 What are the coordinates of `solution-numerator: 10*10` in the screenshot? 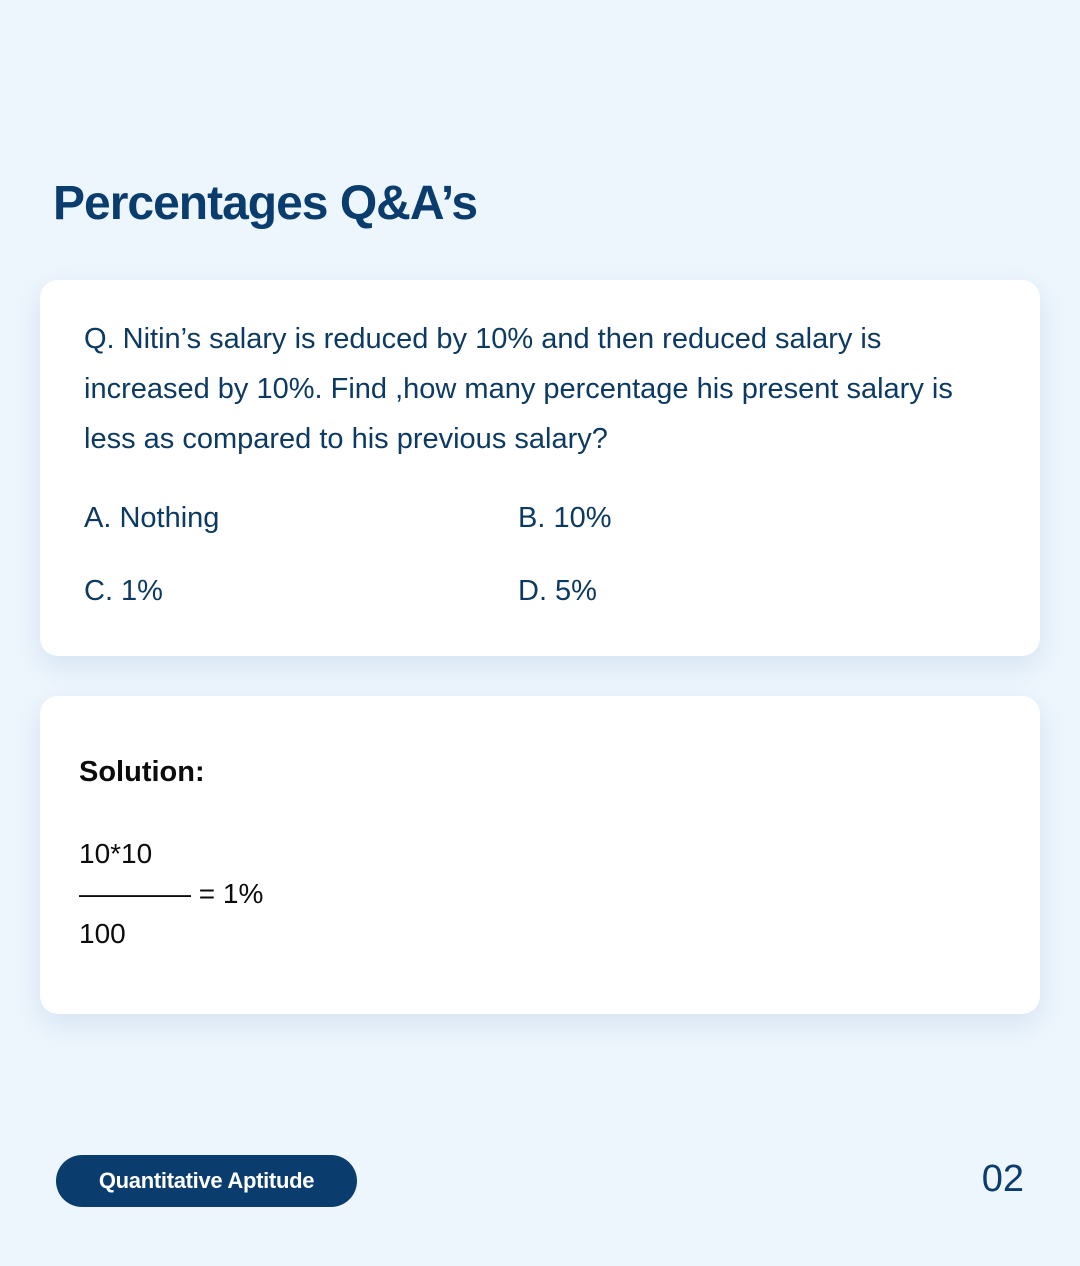 It's located at (116, 853).